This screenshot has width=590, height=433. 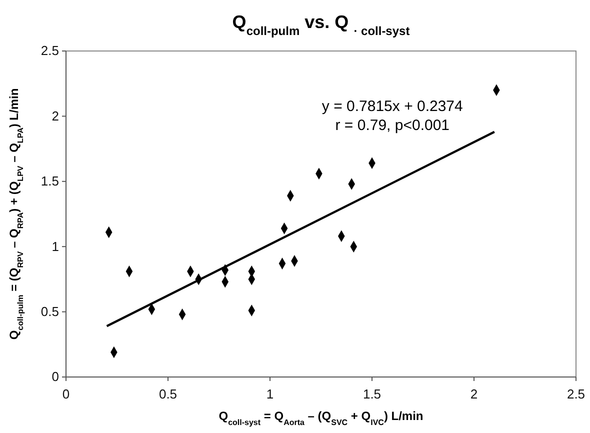 I want to click on y-tick-label: 0, so click(x=55, y=376).